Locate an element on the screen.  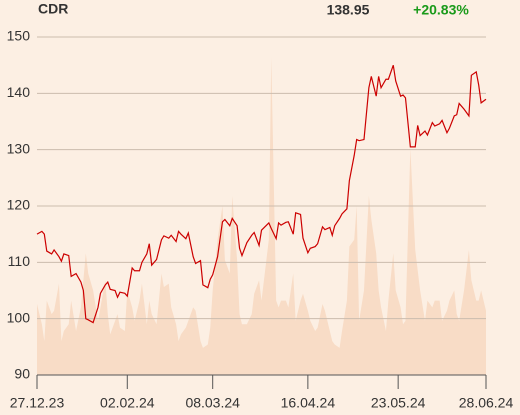
x-tick-label: 02.02.24 is located at coordinates (127, 403).